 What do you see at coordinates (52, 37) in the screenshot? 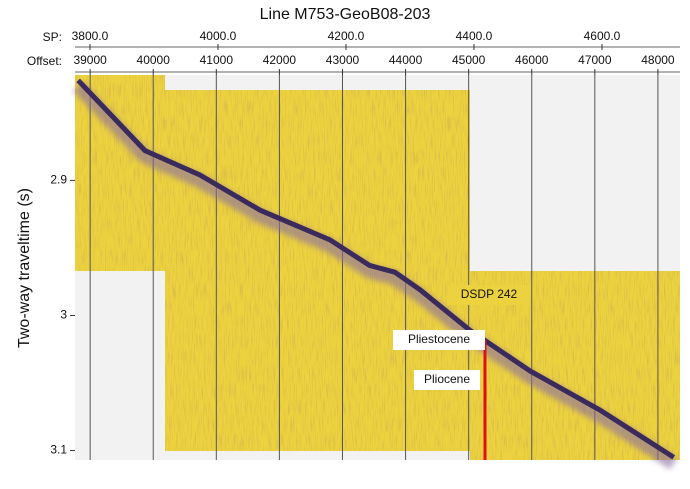
I see `sp-axis-label: SP:` at bounding box center [52, 37].